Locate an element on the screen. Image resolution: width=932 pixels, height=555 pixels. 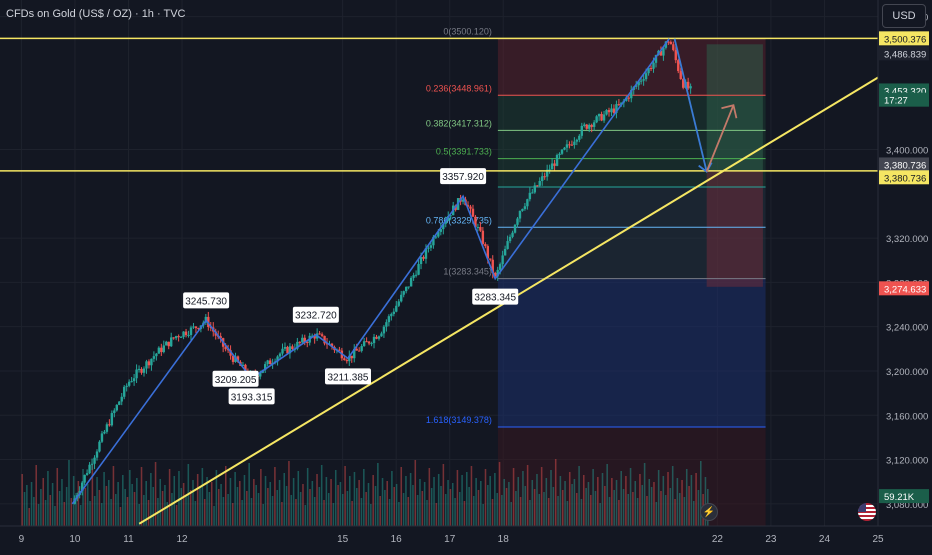
price-label: 3,486.839 is located at coordinates (905, 54).